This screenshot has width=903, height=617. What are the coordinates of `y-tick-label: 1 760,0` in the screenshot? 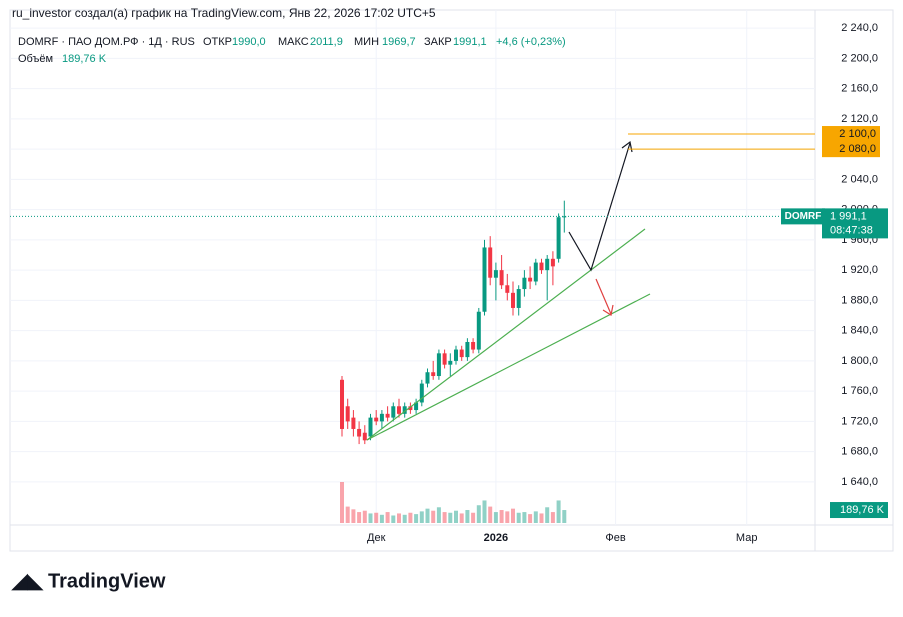 It's located at (859, 391).